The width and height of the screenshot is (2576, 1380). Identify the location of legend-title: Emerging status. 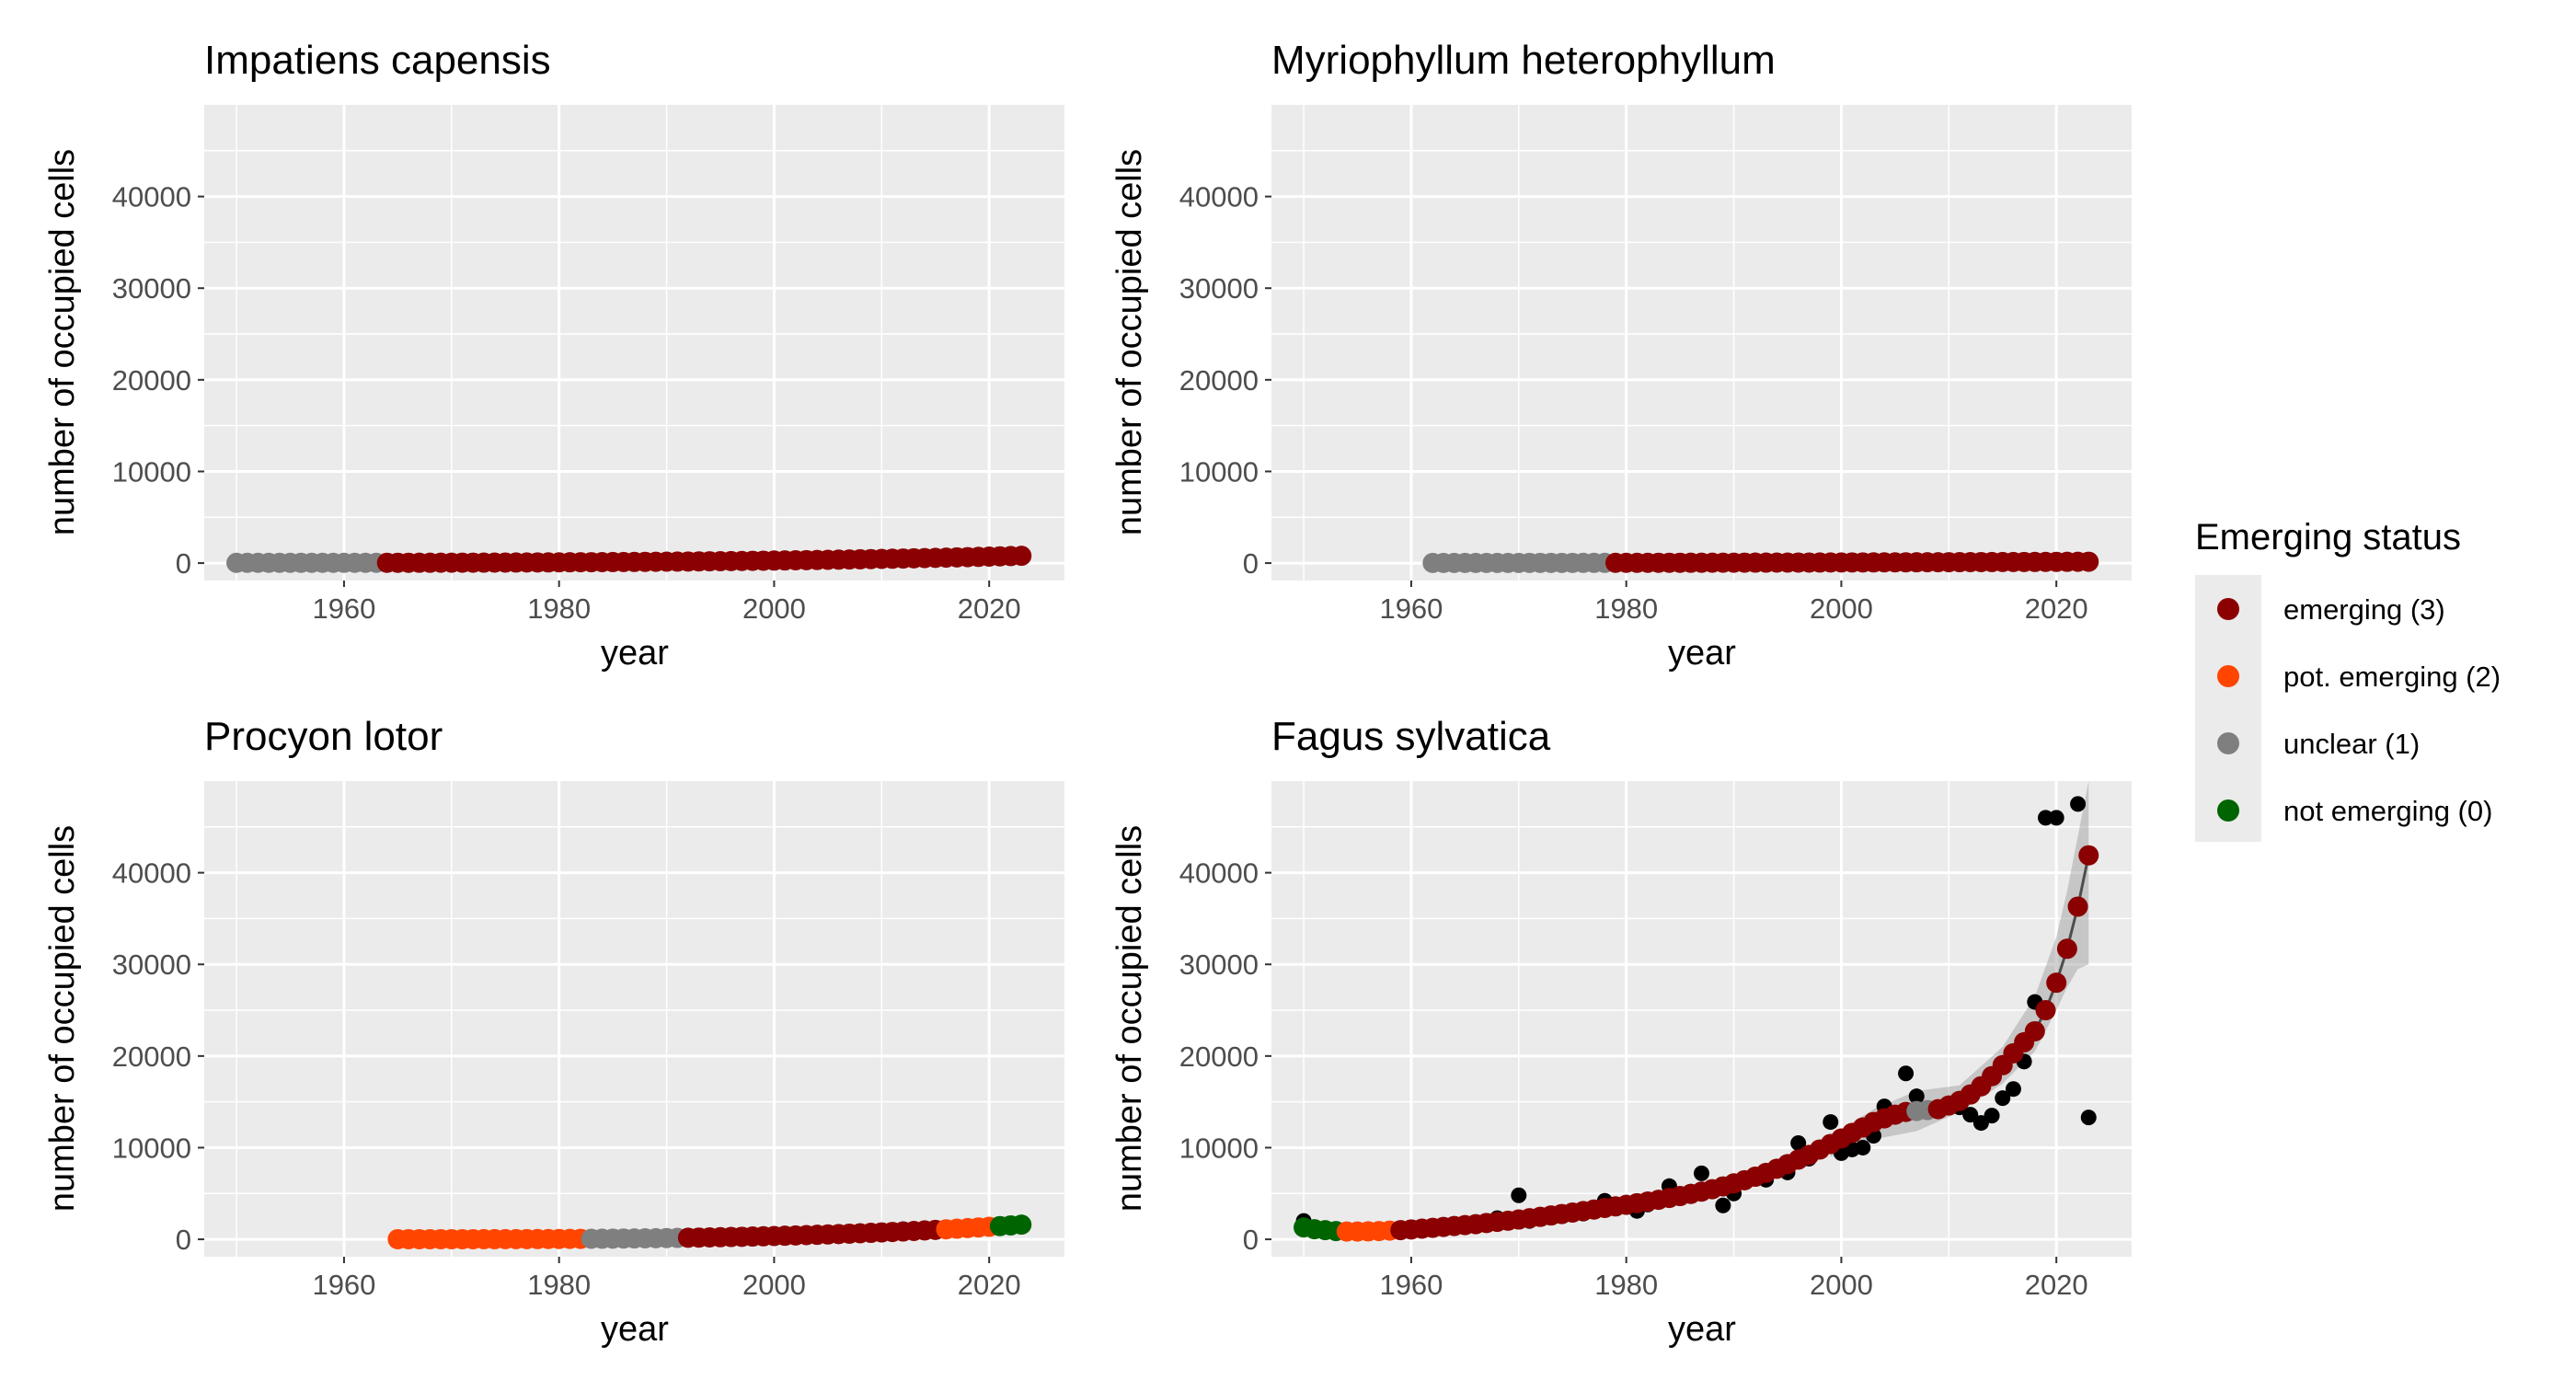
(2328, 537).